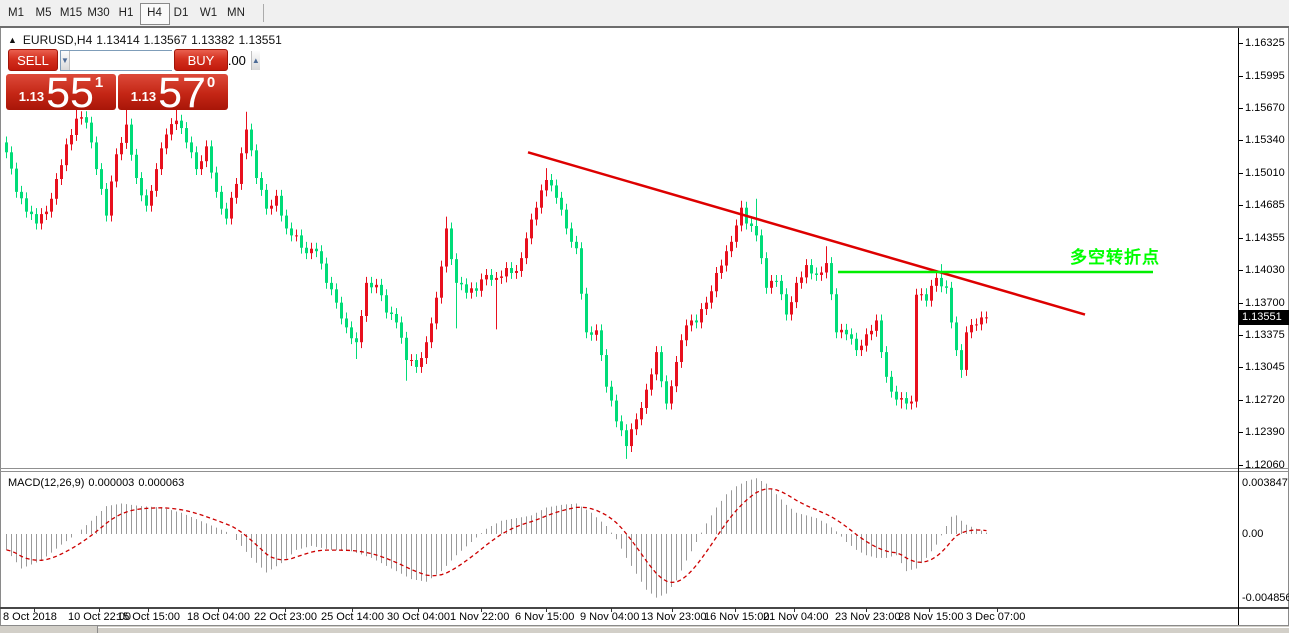  Describe the element at coordinates (201, 60) in the screenshot. I see `buy-button: BUY` at that location.